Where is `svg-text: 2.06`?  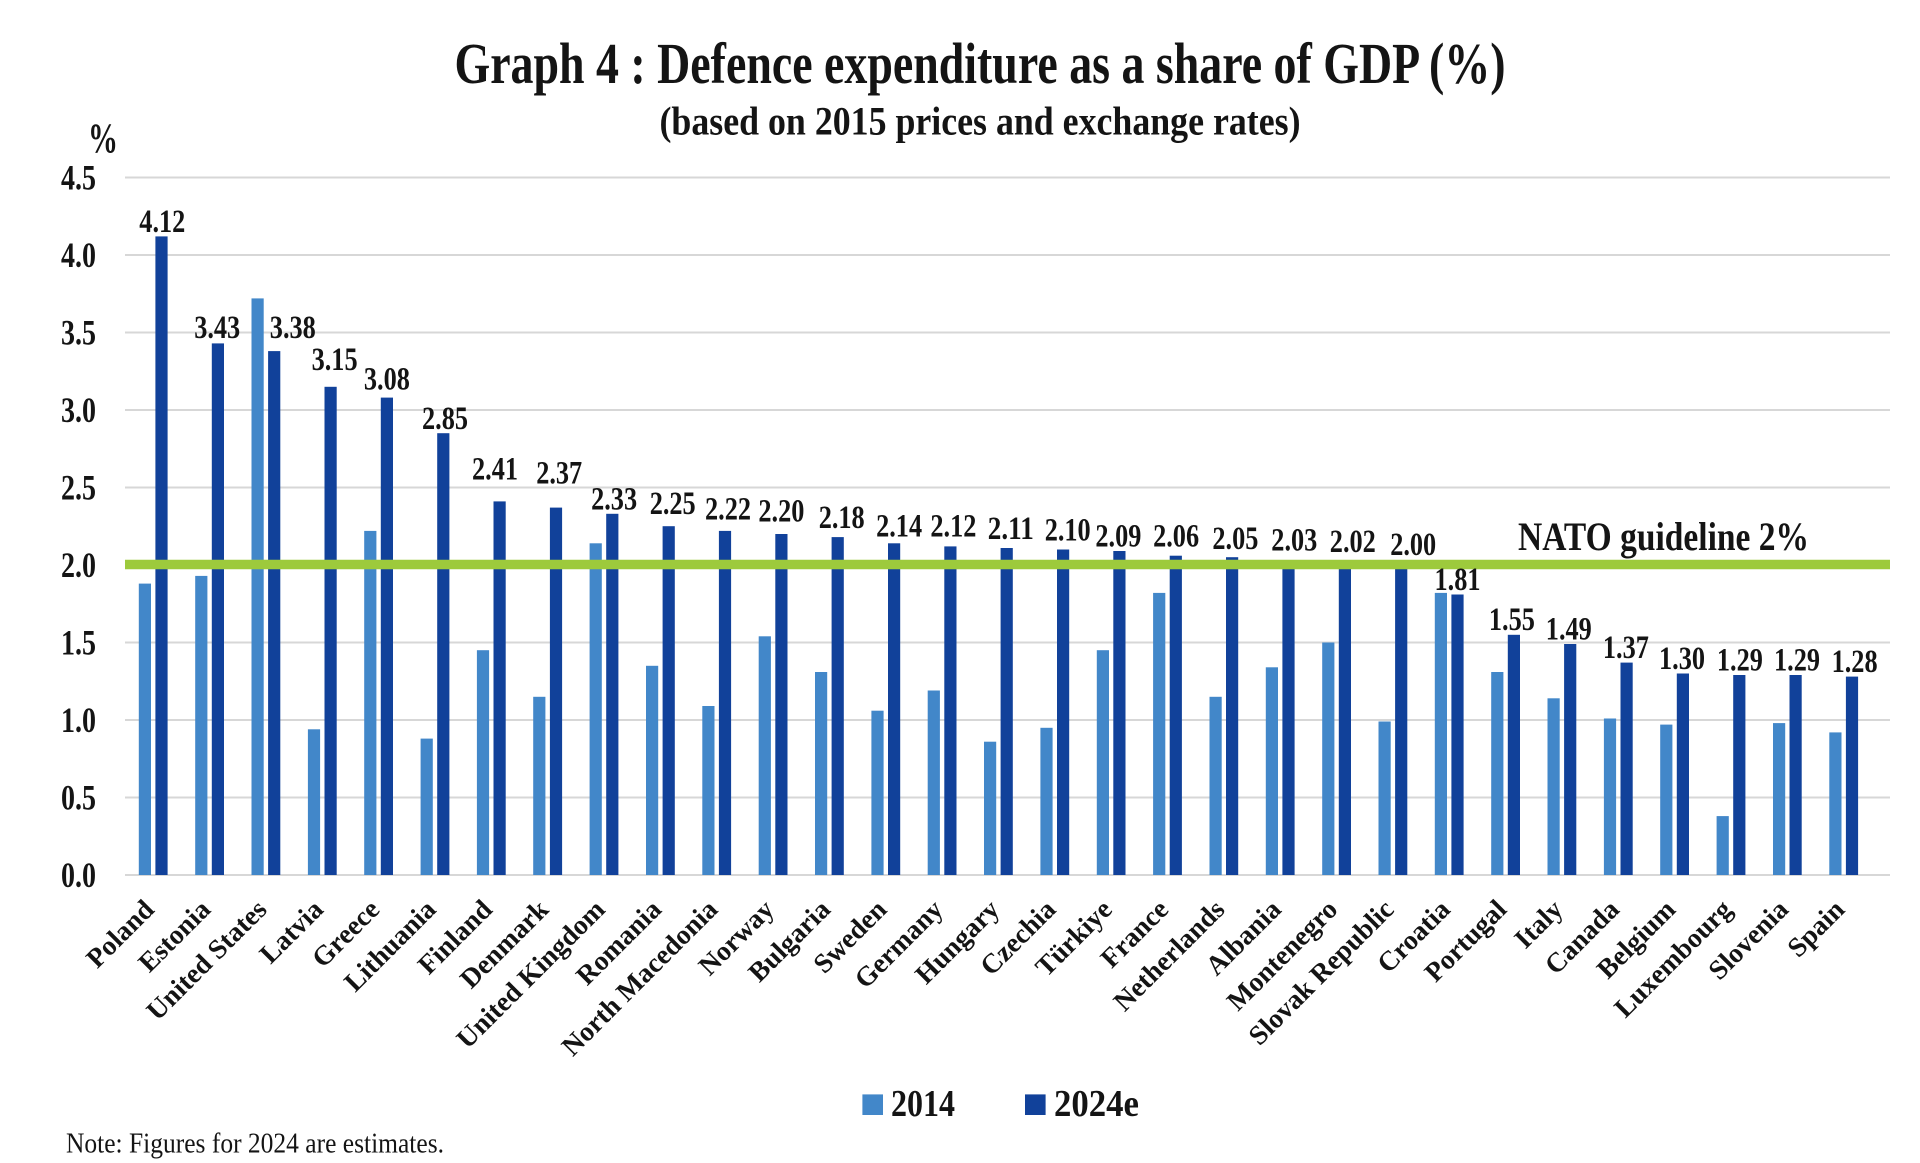 svg-text: 2.06 is located at coordinates (1176, 537).